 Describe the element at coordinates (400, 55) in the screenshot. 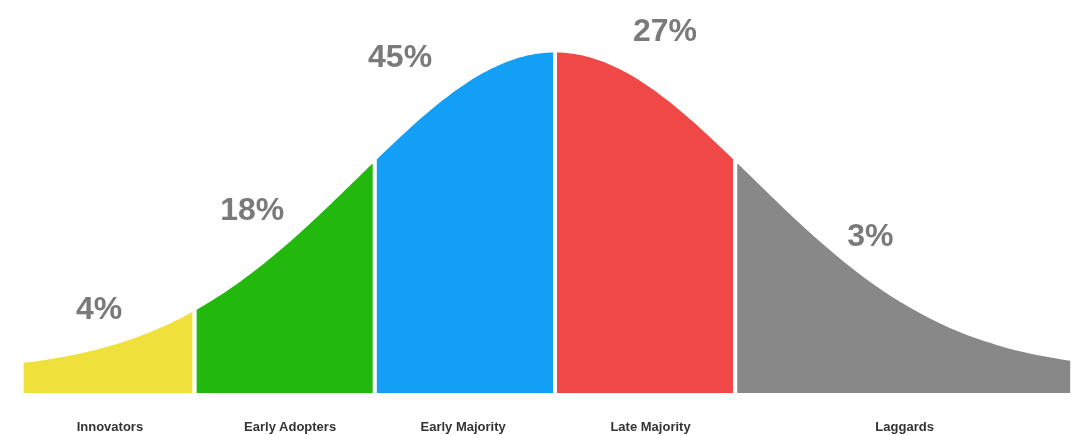

I see `data-label: 45%` at that location.